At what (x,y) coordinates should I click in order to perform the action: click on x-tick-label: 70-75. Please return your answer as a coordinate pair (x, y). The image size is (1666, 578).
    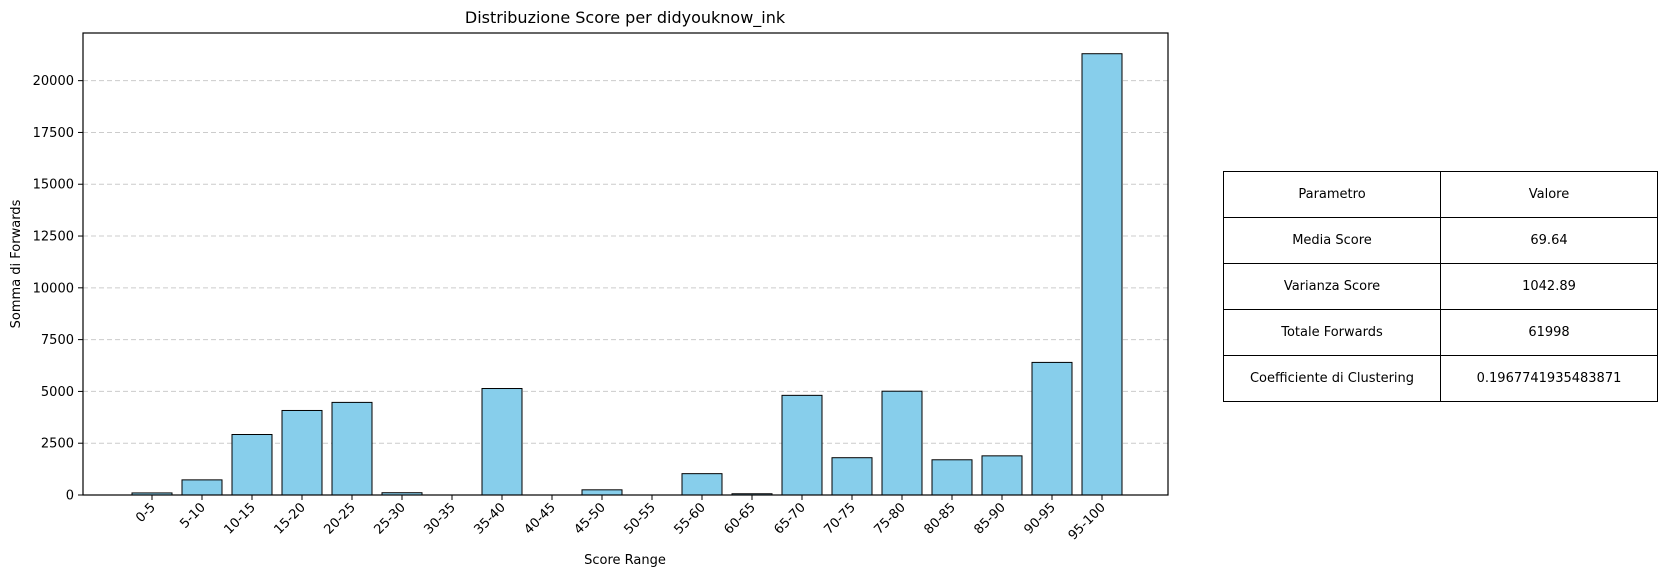
    Looking at the image, I should click on (840, 518).